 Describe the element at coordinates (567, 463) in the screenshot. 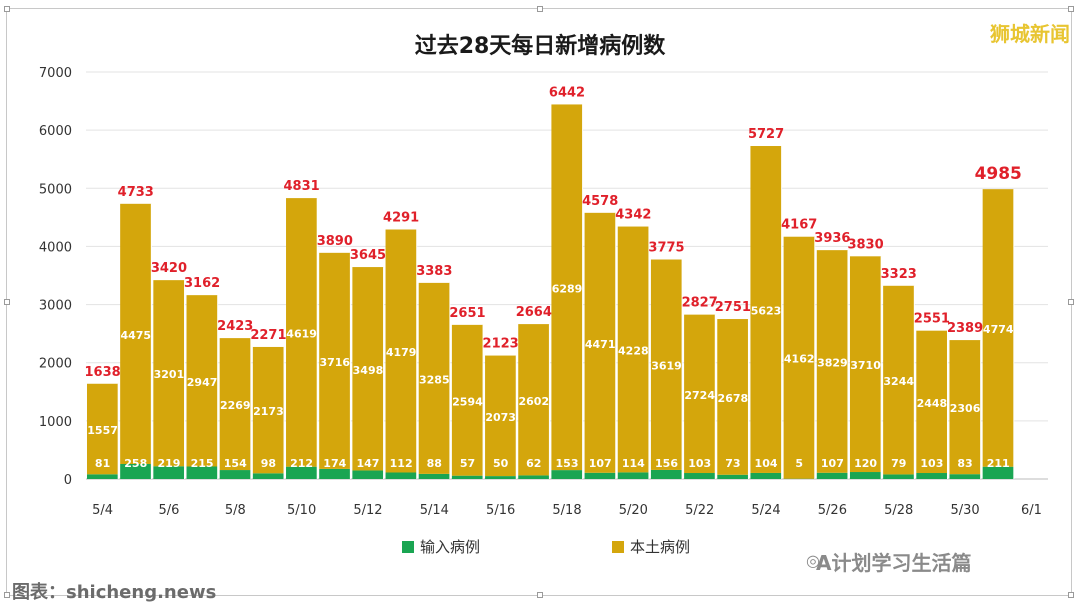

I see `data-label-imported: 153` at that location.